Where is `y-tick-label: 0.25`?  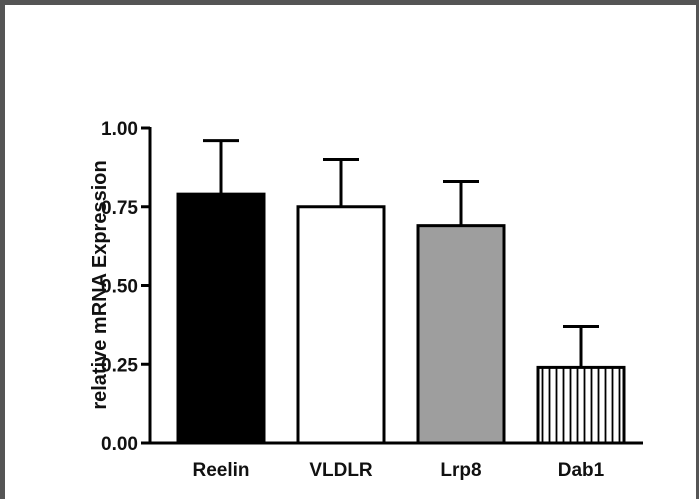 y-tick-label: 0.25 is located at coordinates (119, 365).